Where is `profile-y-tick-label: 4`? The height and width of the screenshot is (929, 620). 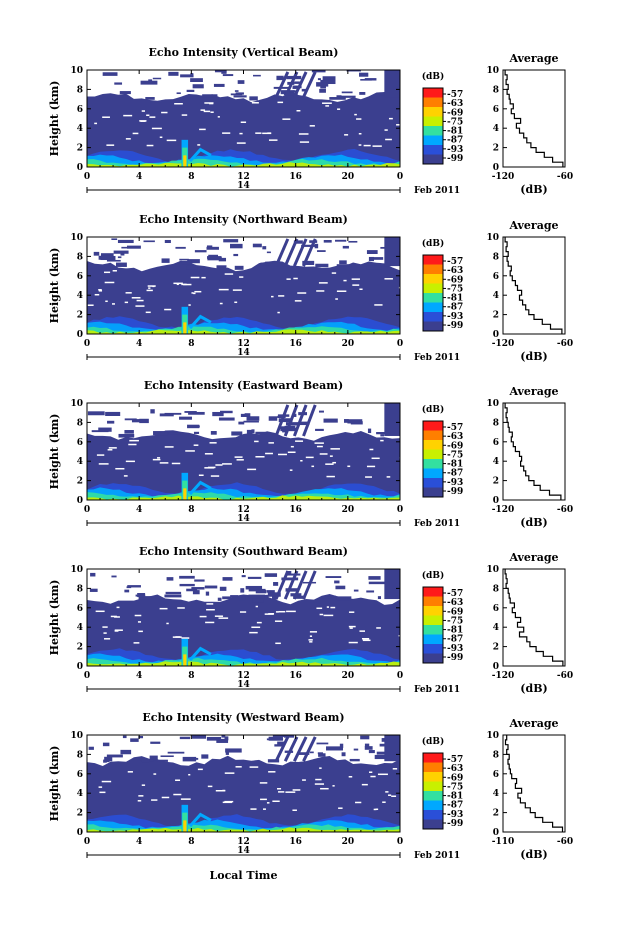 profile-y-tick-label: 4 is located at coordinates (496, 296).